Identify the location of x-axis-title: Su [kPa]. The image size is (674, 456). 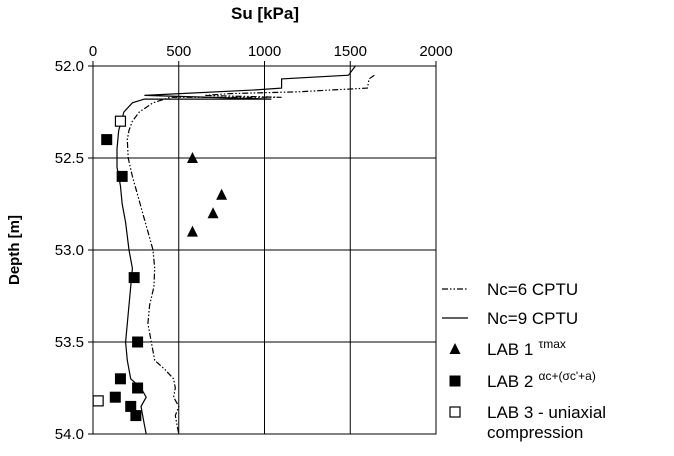
(265, 13).